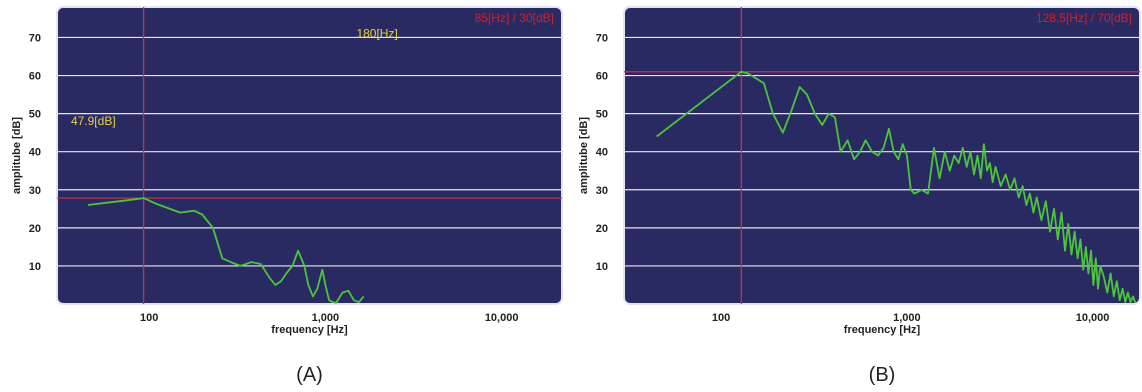 This screenshot has width=1142, height=392. Describe the element at coordinates (309, 375) in the screenshot. I see `panel-label: (A)` at that location.